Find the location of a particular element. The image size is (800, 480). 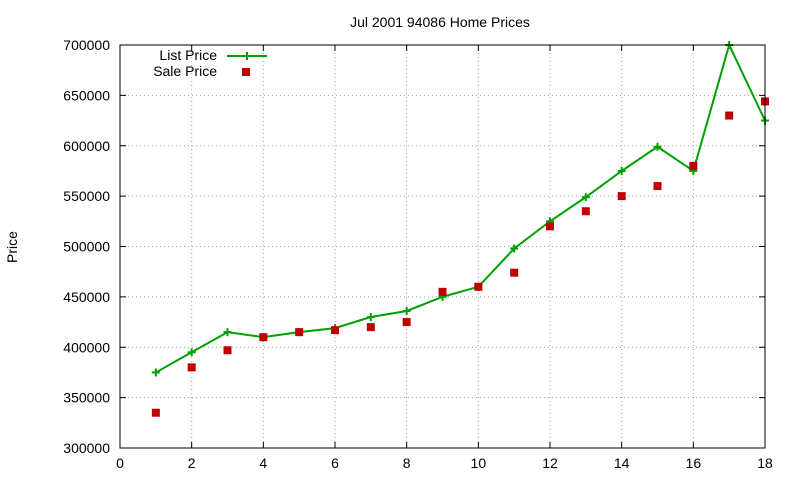

x-tick-label: 18 is located at coordinates (765, 463).